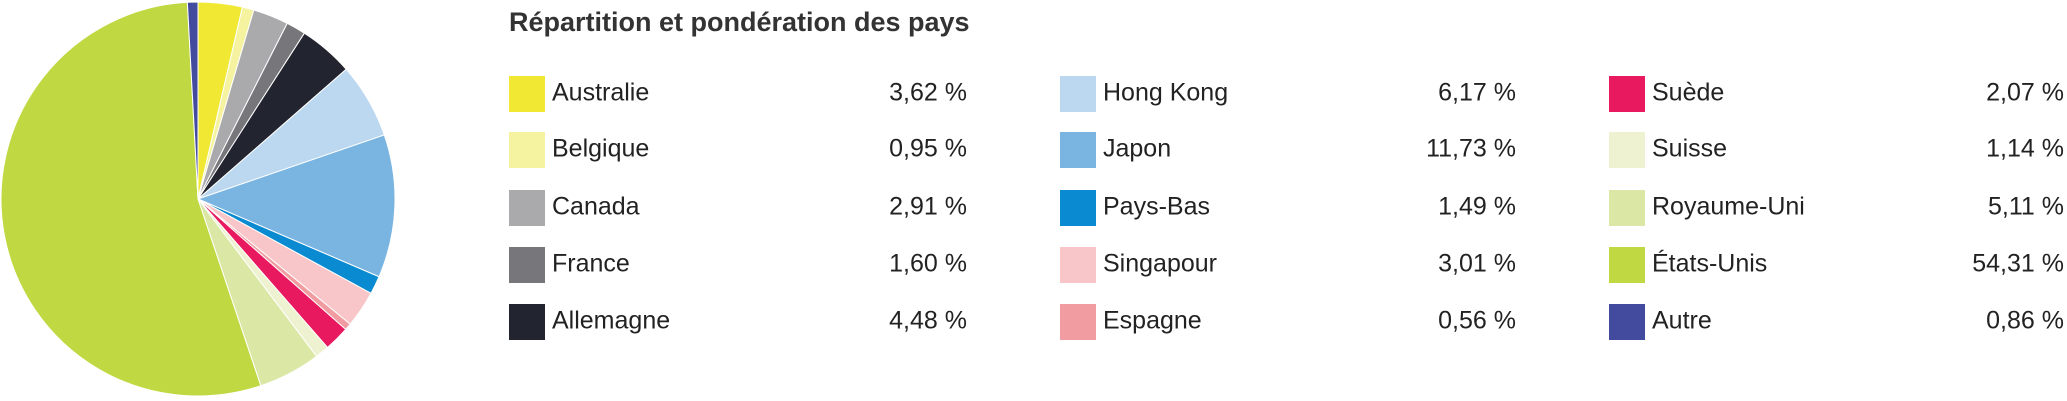  Describe the element at coordinates (1165, 93) in the screenshot. I see `legend-label: Hong Kong` at that location.